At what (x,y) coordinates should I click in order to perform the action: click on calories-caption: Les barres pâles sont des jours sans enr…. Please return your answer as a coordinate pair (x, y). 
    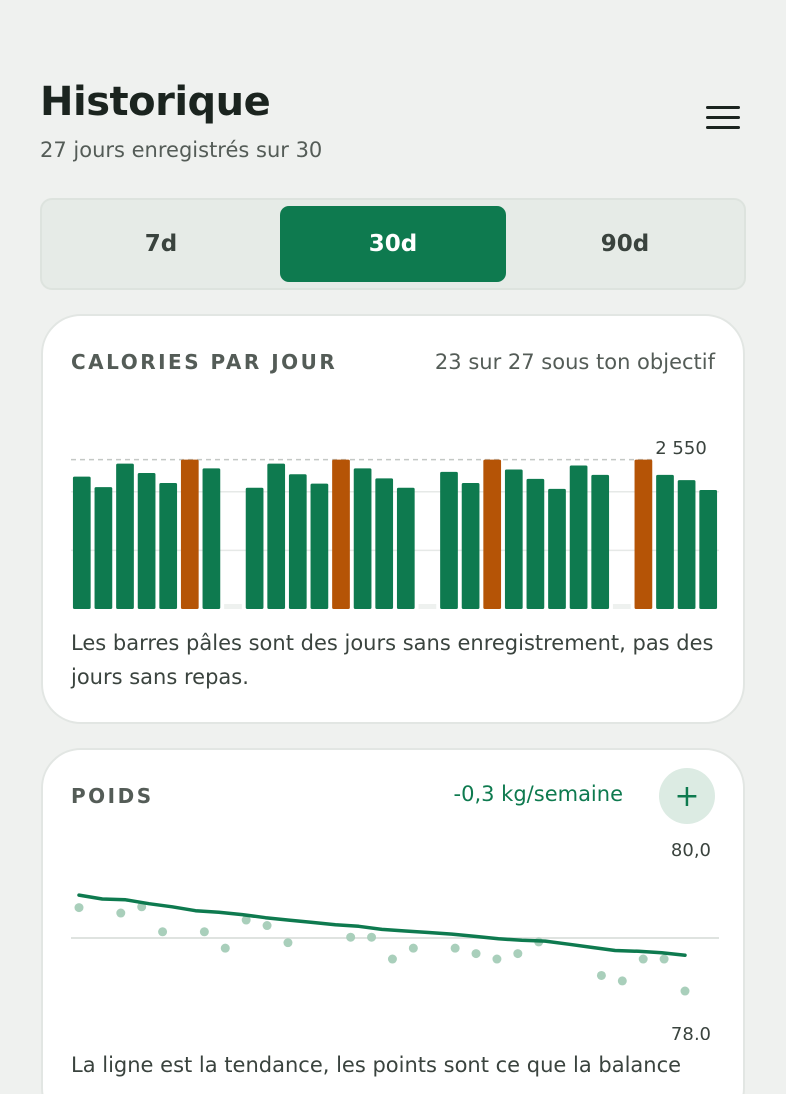
    Looking at the image, I should click on (392, 660).